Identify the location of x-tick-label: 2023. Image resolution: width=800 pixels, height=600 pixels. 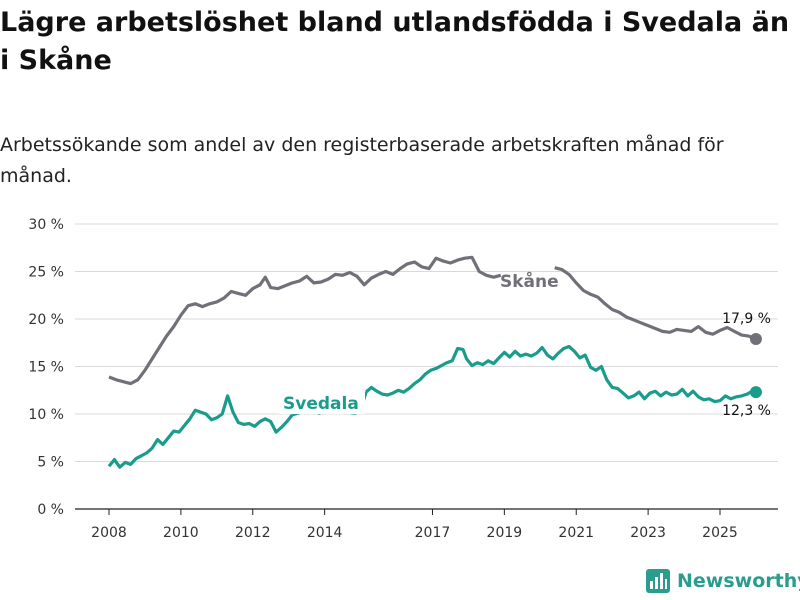
(648, 533).